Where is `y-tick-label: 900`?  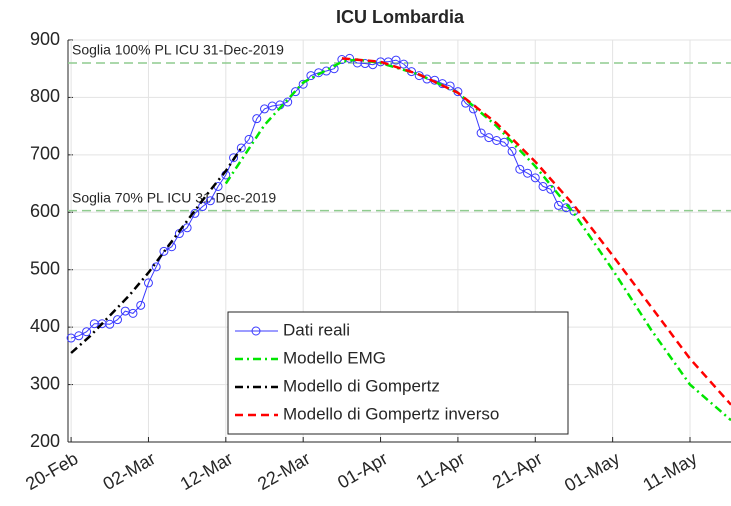 y-tick-label: 900 is located at coordinates (45, 39).